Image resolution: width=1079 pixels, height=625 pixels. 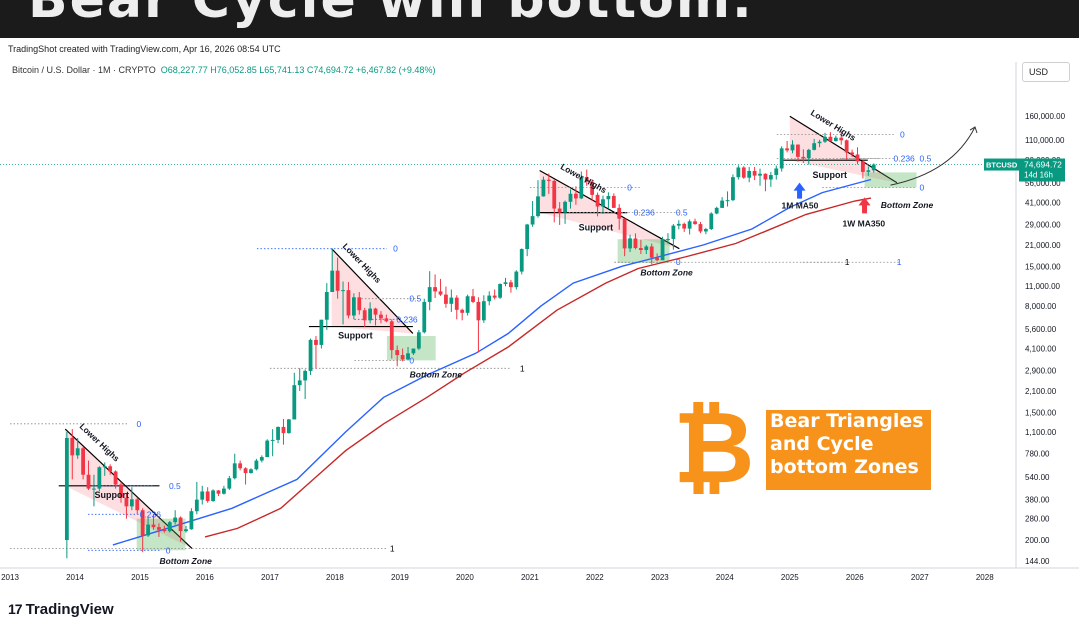 What do you see at coordinates (69, 609) in the screenshot?
I see `brand-name: TradingView` at bounding box center [69, 609].